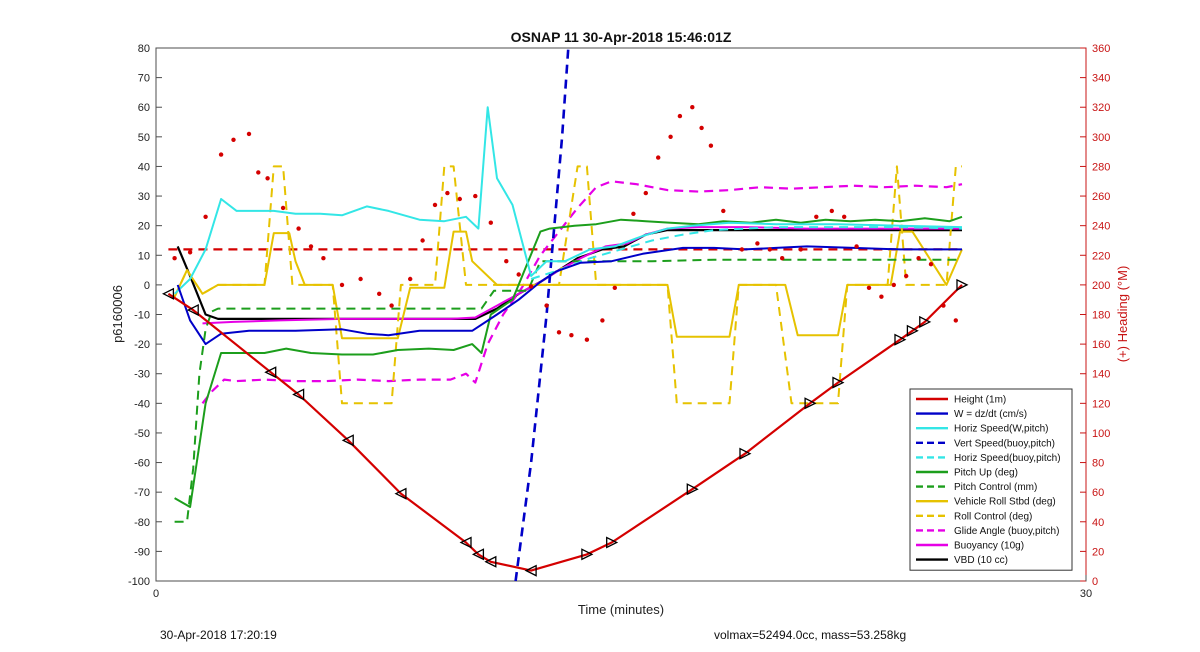  Describe the element at coordinates (621, 37) in the screenshot. I see `chart-title: OSNAP 11 30-Apr-2018 15:46:01Z` at that location.